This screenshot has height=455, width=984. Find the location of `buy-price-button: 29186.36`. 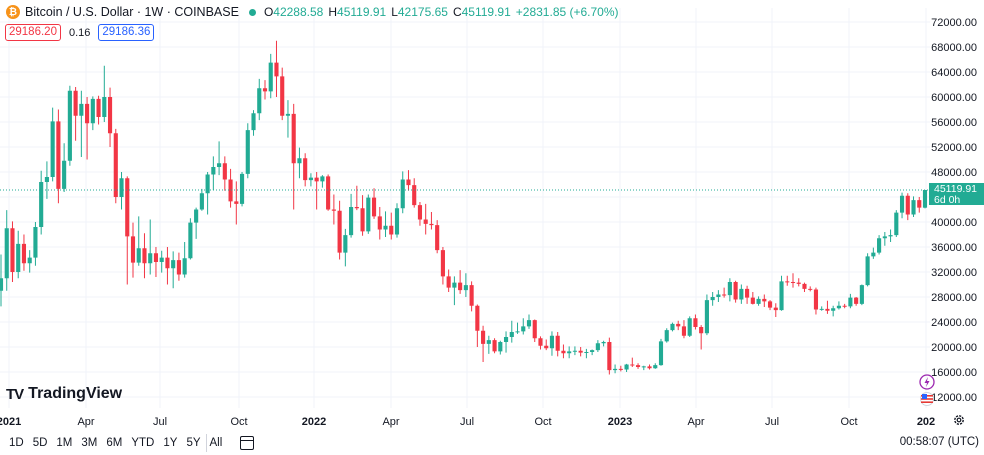

buy-price-button: 29186.36 is located at coordinates (126, 32).